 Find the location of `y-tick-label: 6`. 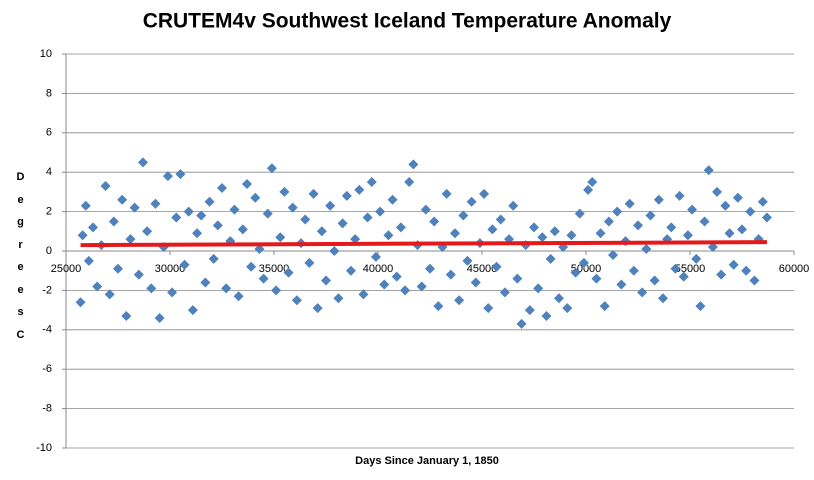

y-tick-label: 6 is located at coordinates (49, 133).